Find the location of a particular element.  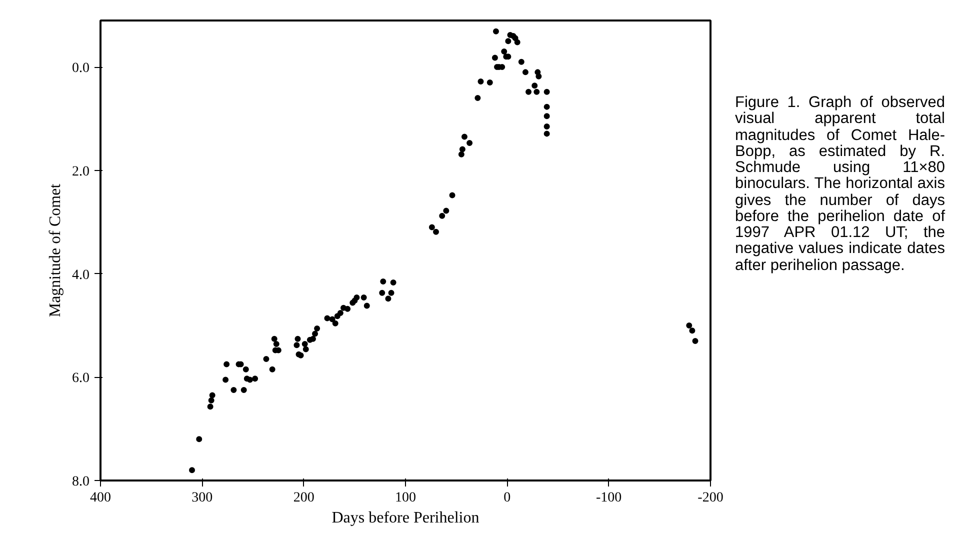

x-tick-label: 100 is located at coordinates (405, 498).